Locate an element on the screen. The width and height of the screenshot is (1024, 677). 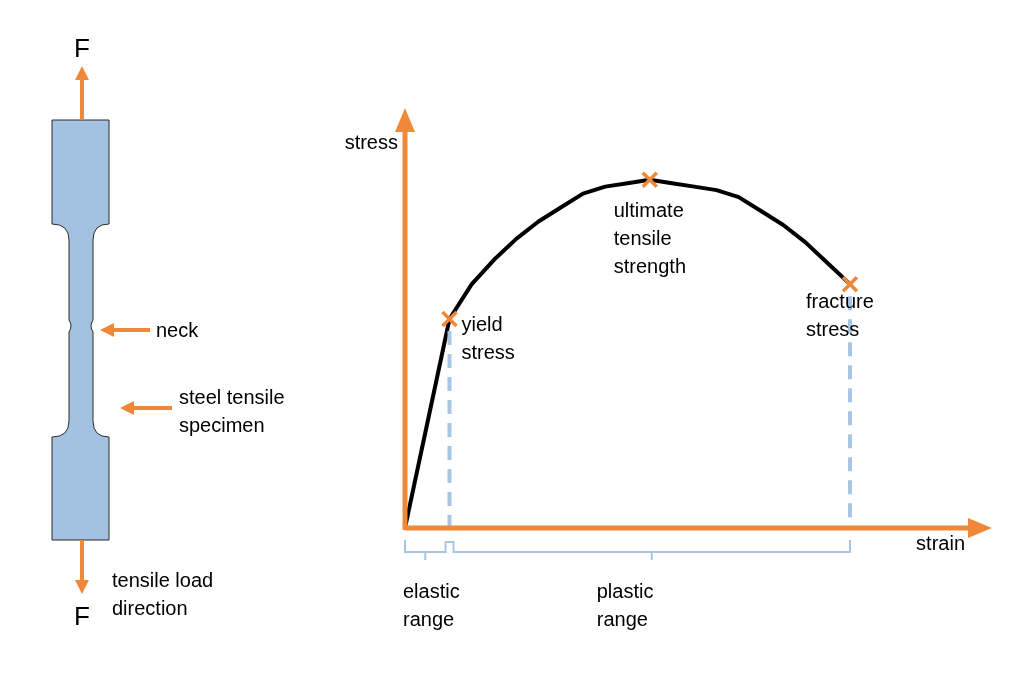
text: tensile load direction is located at coordinates (163, 594).